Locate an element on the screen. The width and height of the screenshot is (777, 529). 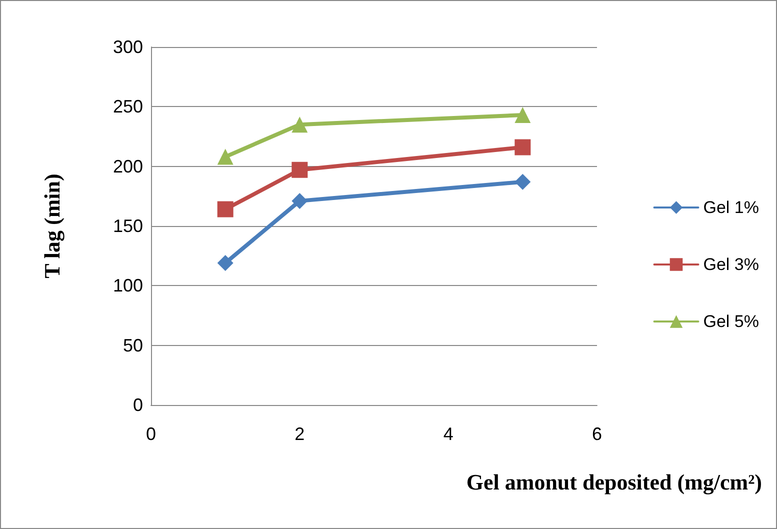
x-tick-label: 6 is located at coordinates (597, 434).